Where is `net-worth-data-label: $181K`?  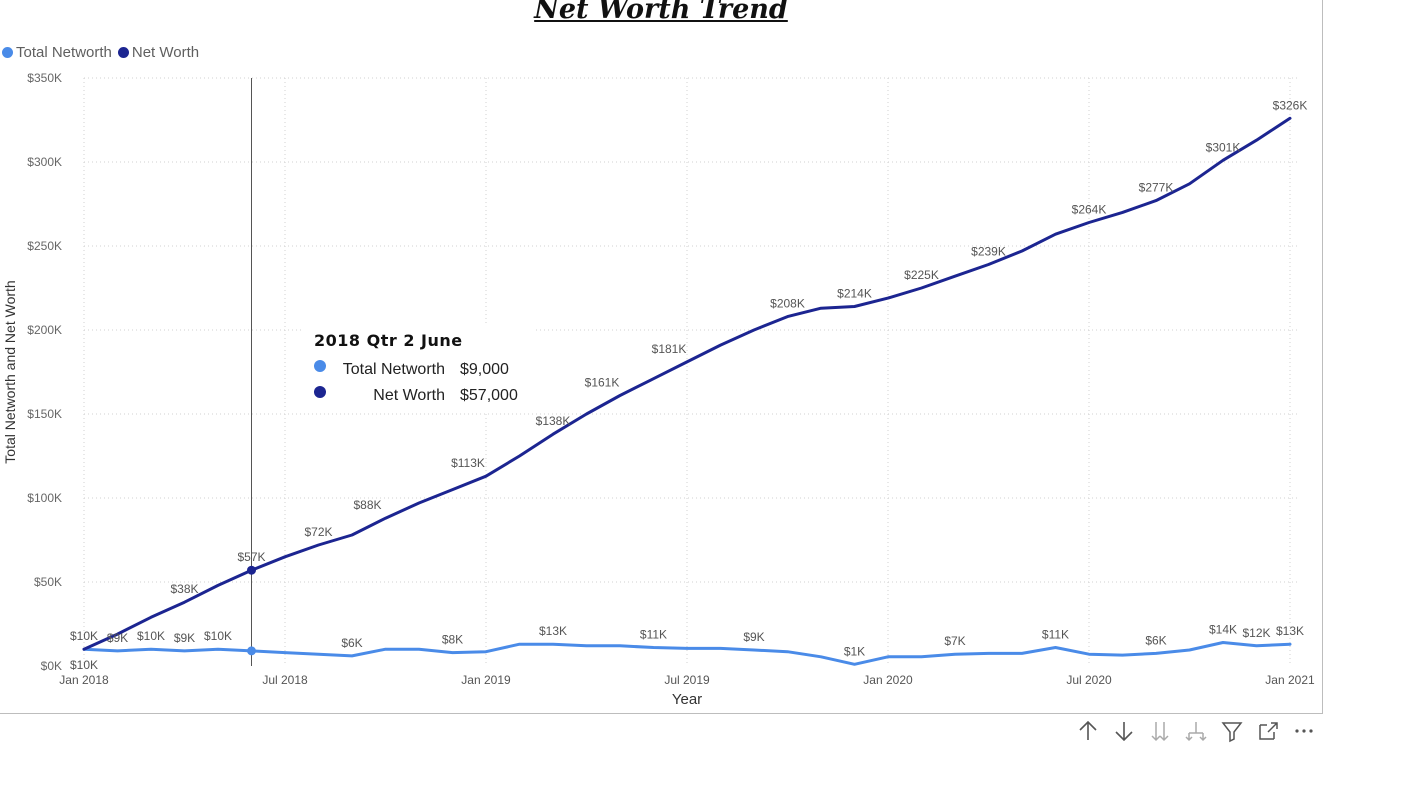 net-worth-data-label: $181K is located at coordinates (669, 349).